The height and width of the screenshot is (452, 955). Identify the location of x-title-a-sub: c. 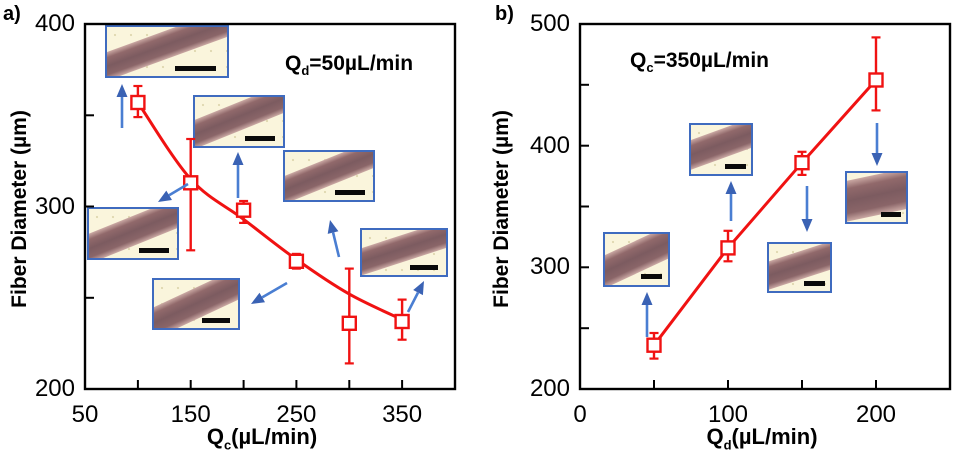
(227, 444).